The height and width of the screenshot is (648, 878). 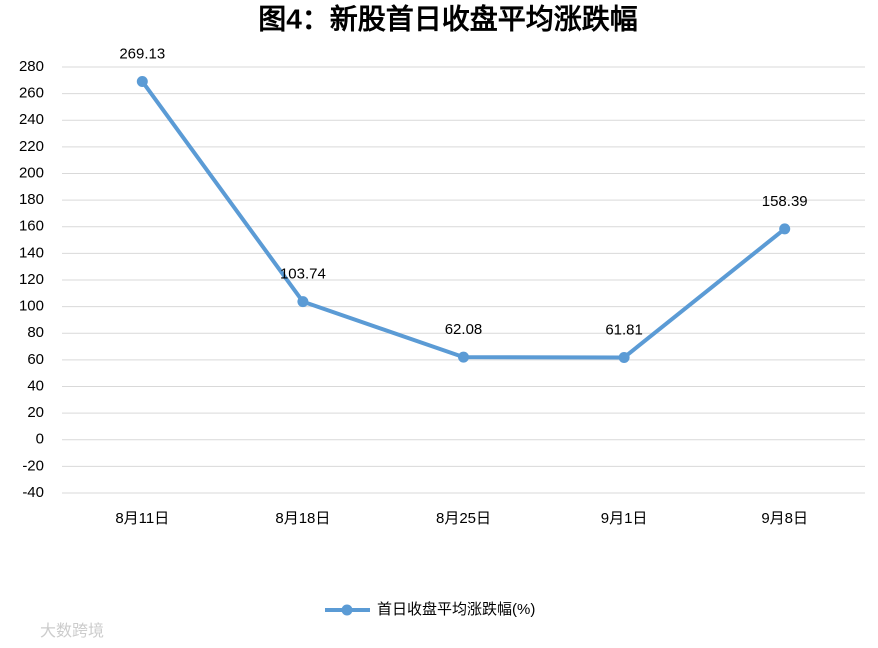 I want to click on x-tick-label: 8月18日, so click(x=302, y=518).